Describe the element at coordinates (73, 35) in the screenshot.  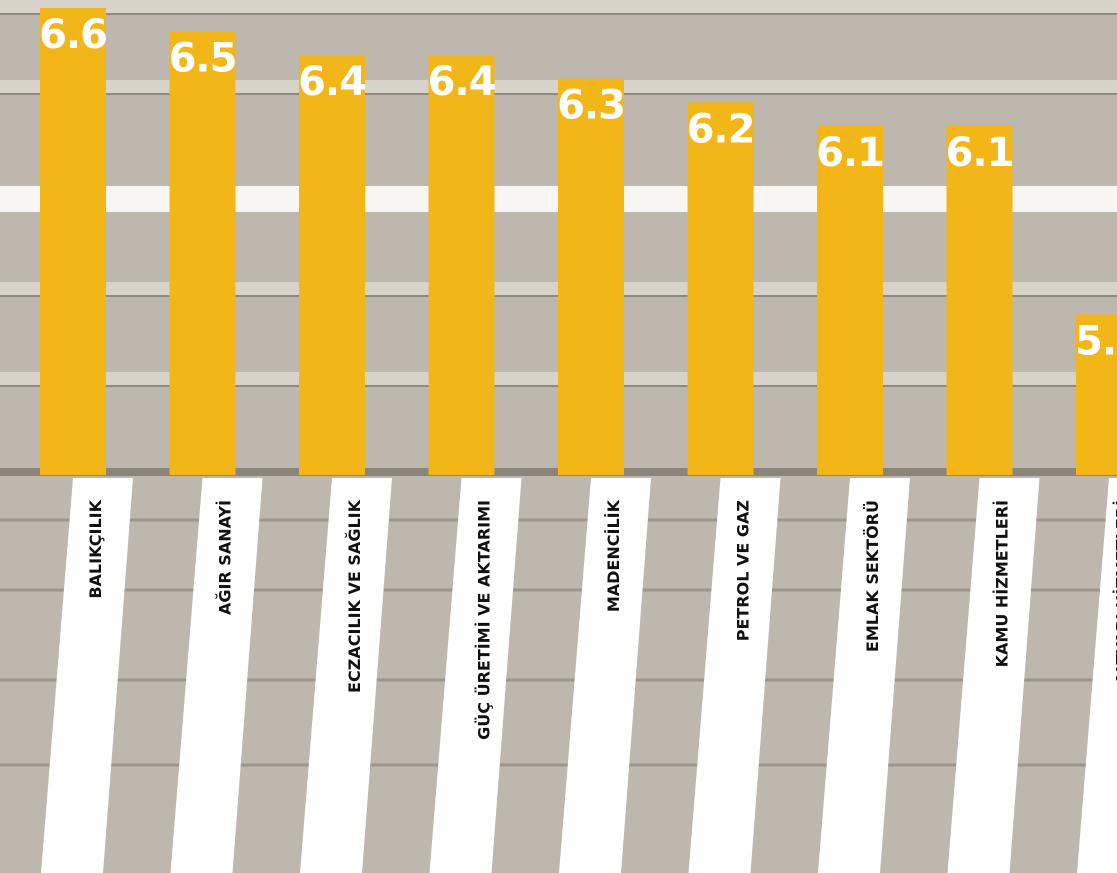
I see `value-label: 6.6` at that location.